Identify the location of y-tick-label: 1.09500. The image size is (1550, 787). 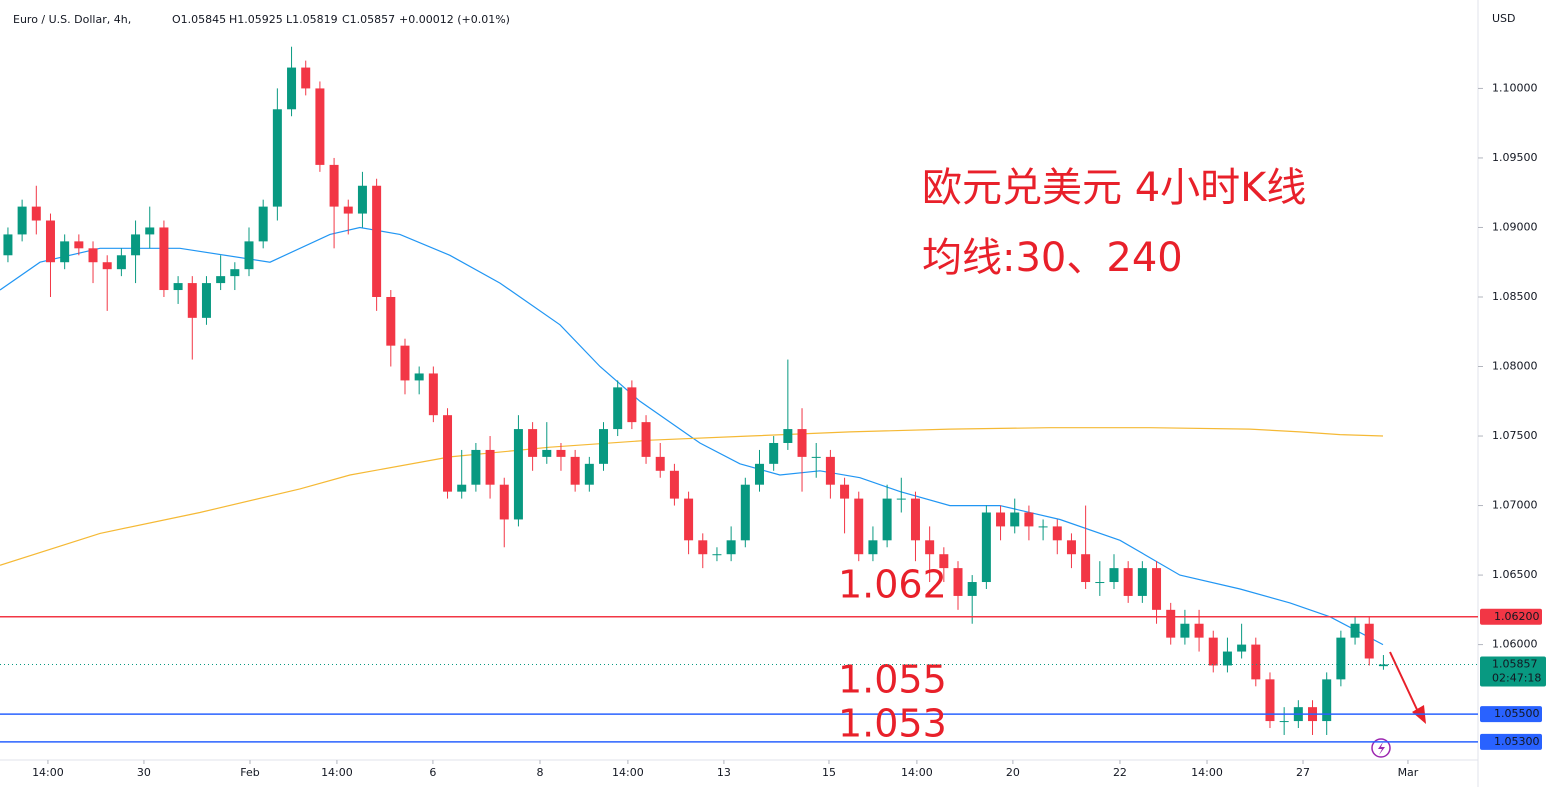
(1515, 157).